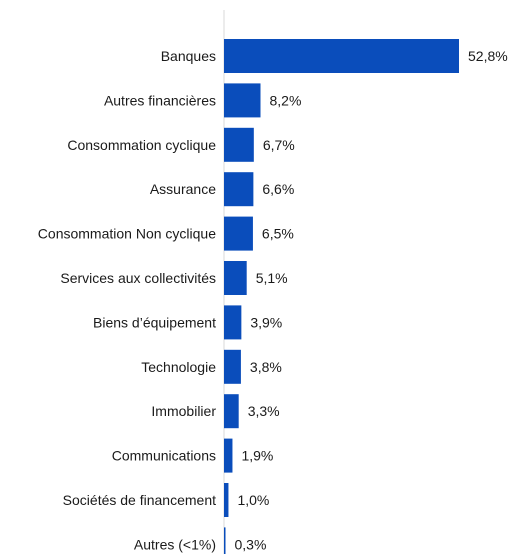  What do you see at coordinates (272, 278) in the screenshot?
I see `value-label: 5,1%` at bounding box center [272, 278].